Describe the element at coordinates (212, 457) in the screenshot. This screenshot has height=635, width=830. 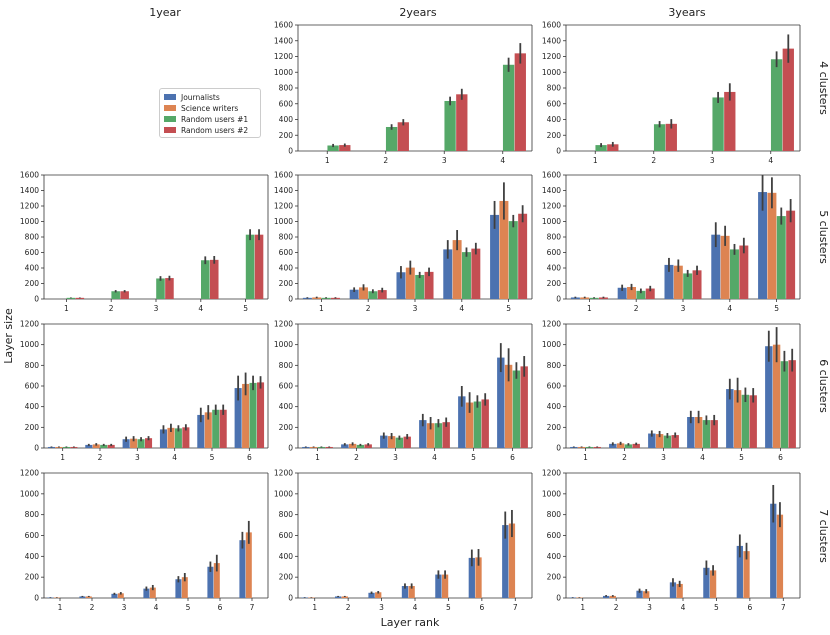
I see `x-tick-label: 5` at that location.